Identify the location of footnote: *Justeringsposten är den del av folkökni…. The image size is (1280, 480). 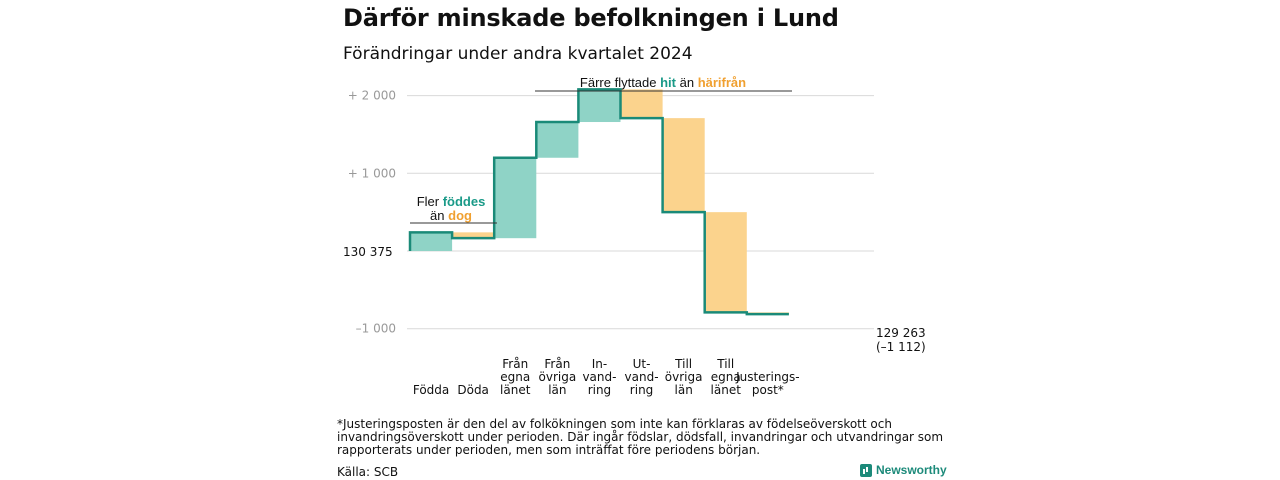
(640, 437).